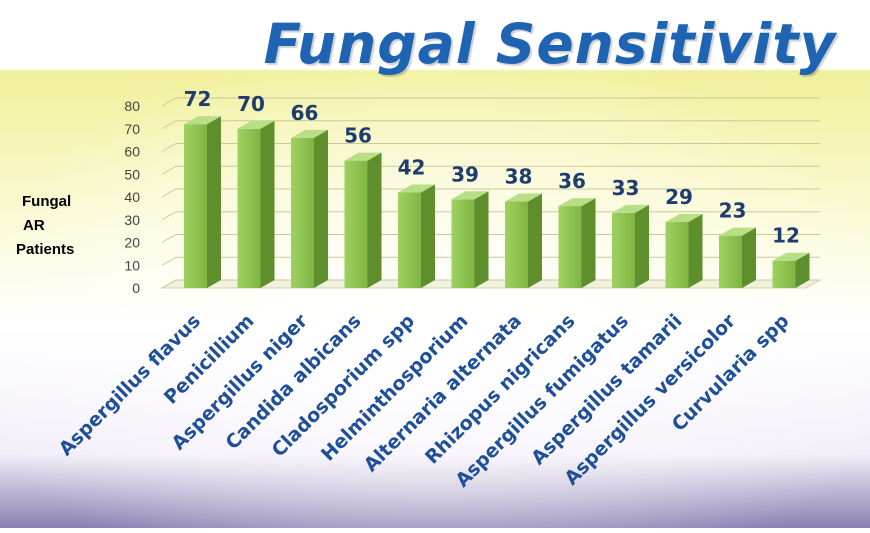  I want to click on bar-value-label: 38, so click(519, 177).